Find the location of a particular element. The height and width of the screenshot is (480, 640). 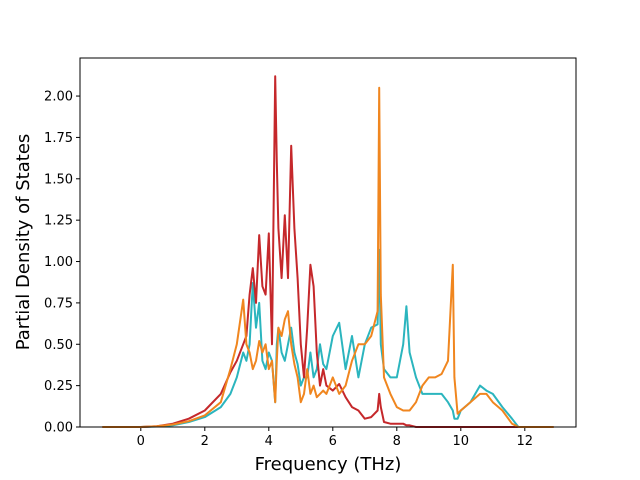

x-tick-label: 6 is located at coordinates (333, 441).